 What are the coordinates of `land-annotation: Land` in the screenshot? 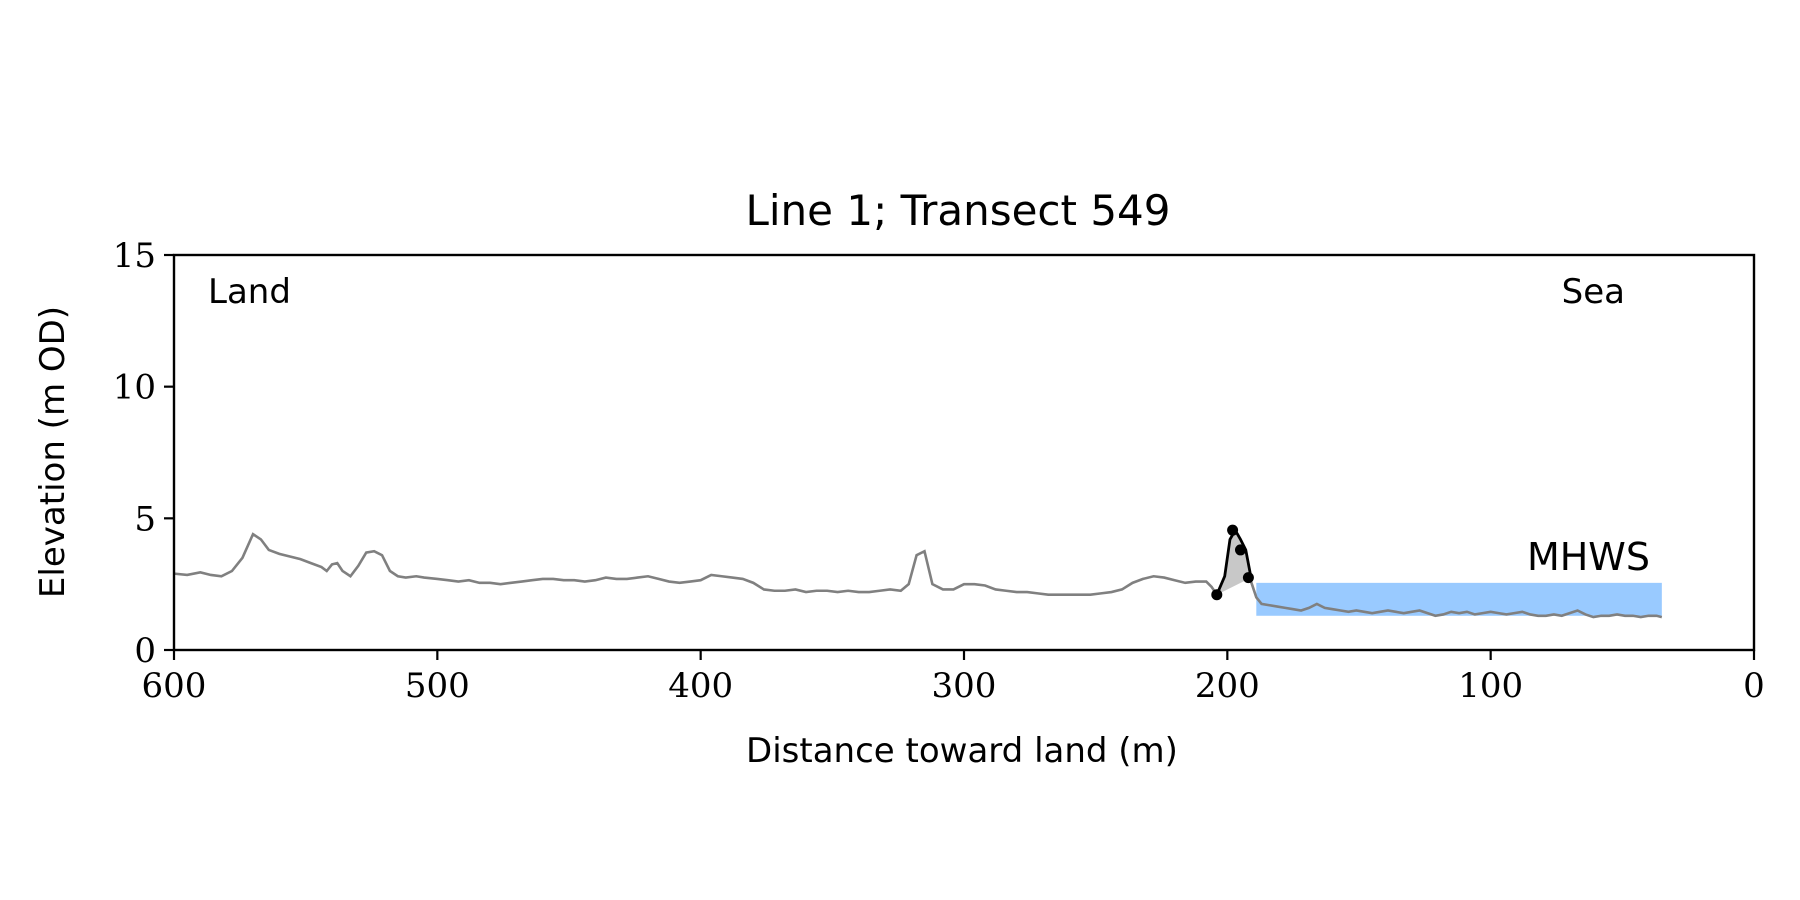 It's located at (249, 292).